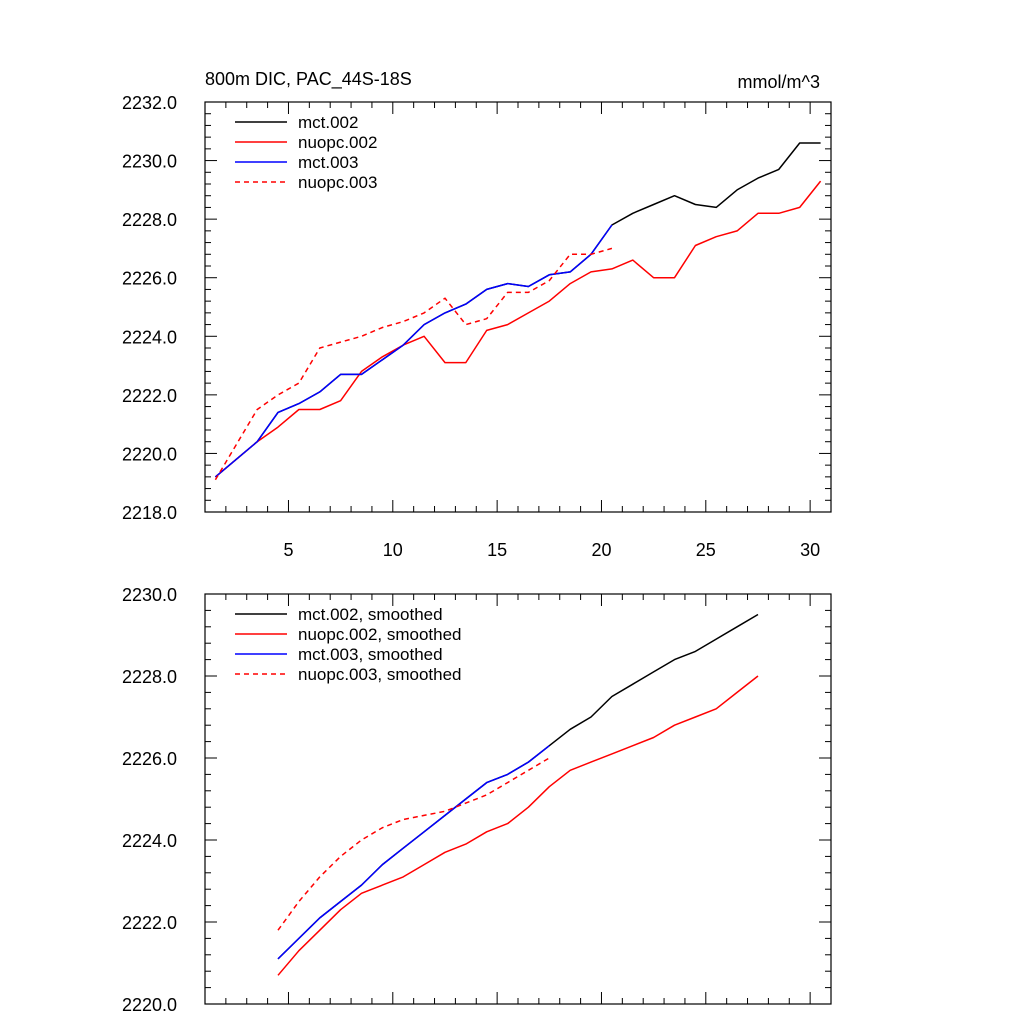  I want to click on legend-label: nuopc.002, smoothed, so click(380, 634).